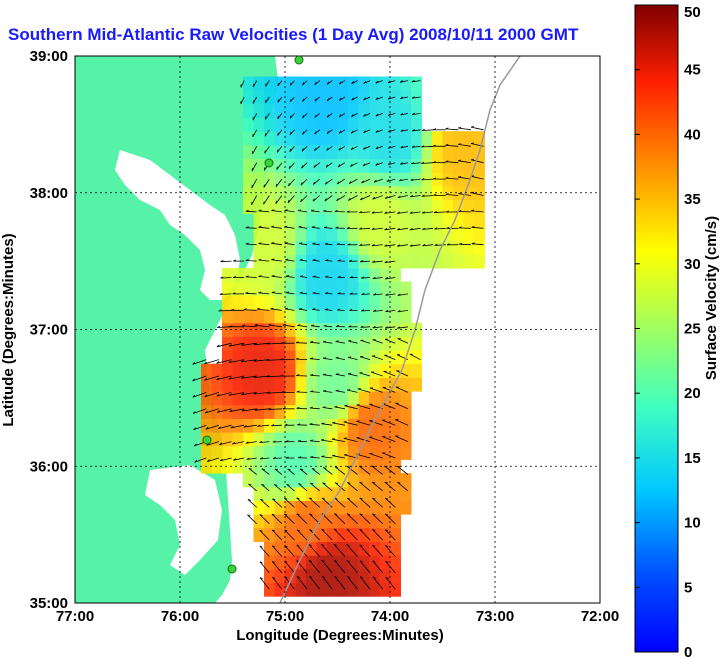 This screenshot has width=724, height=659. What do you see at coordinates (692, 70) in the screenshot?
I see `colorbar-tick-label: 45` at bounding box center [692, 70].